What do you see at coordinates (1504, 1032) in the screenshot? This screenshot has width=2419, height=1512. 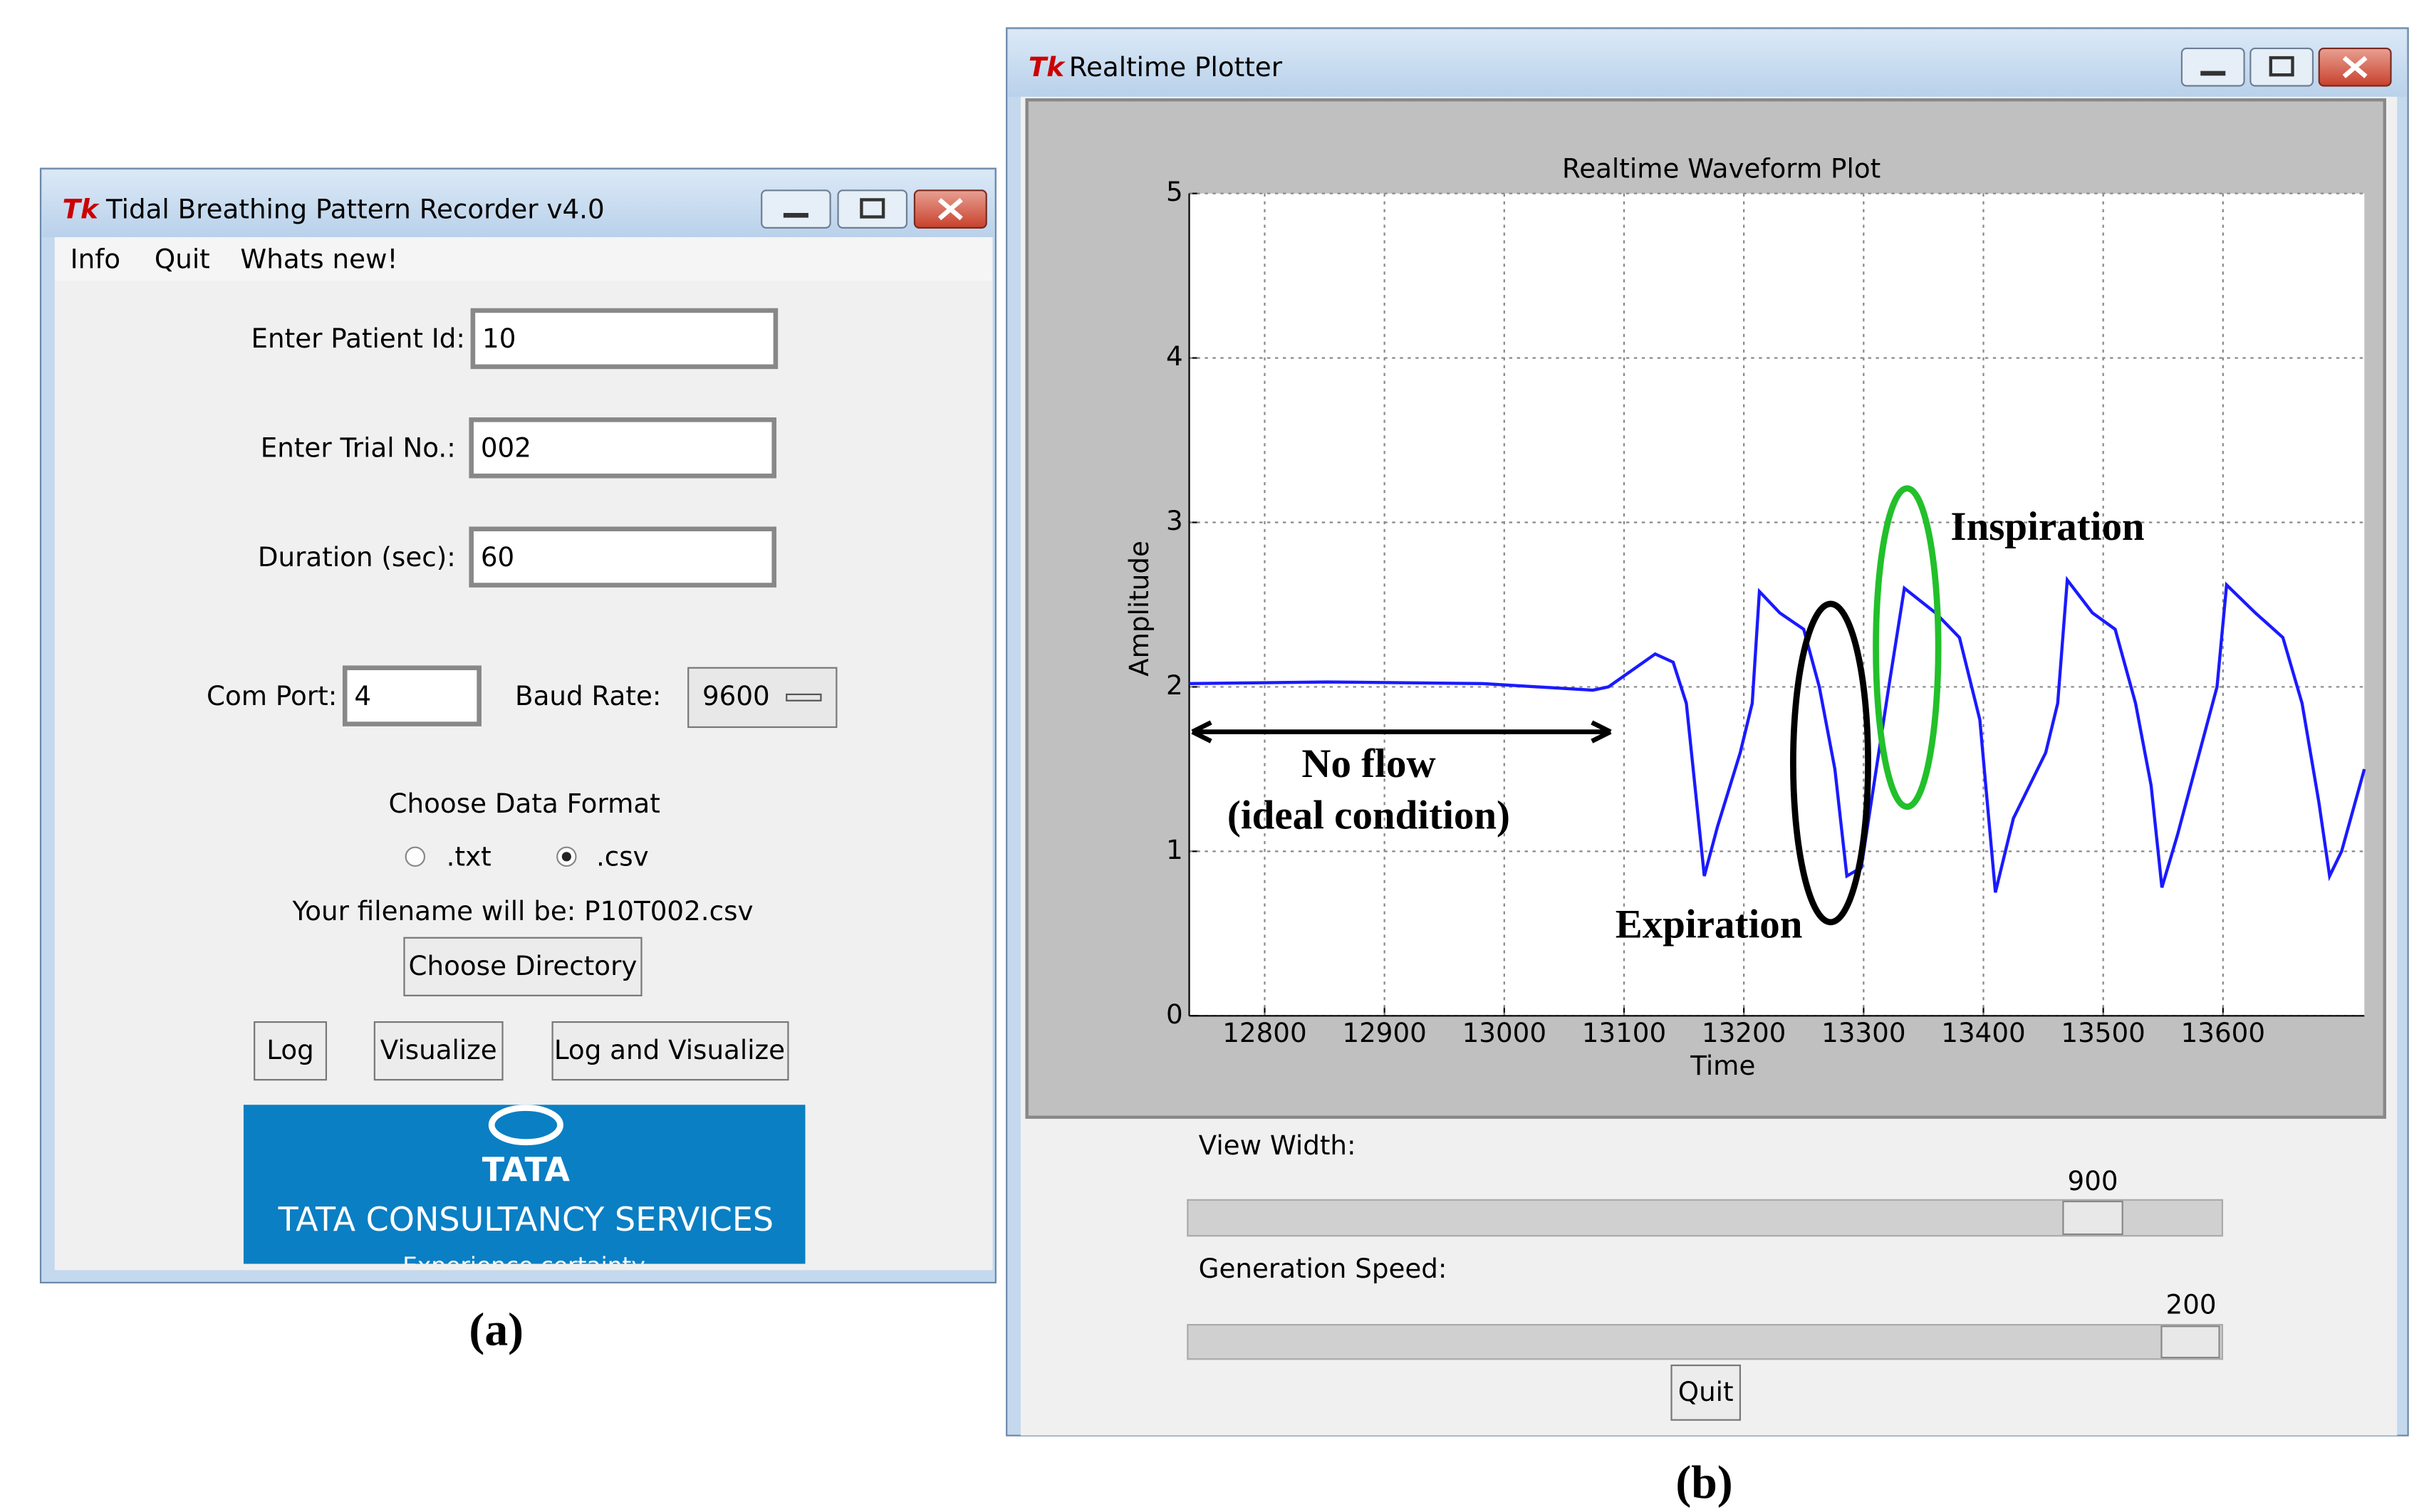 I see `x-tick-label: 13000` at bounding box center [1504, 1032].